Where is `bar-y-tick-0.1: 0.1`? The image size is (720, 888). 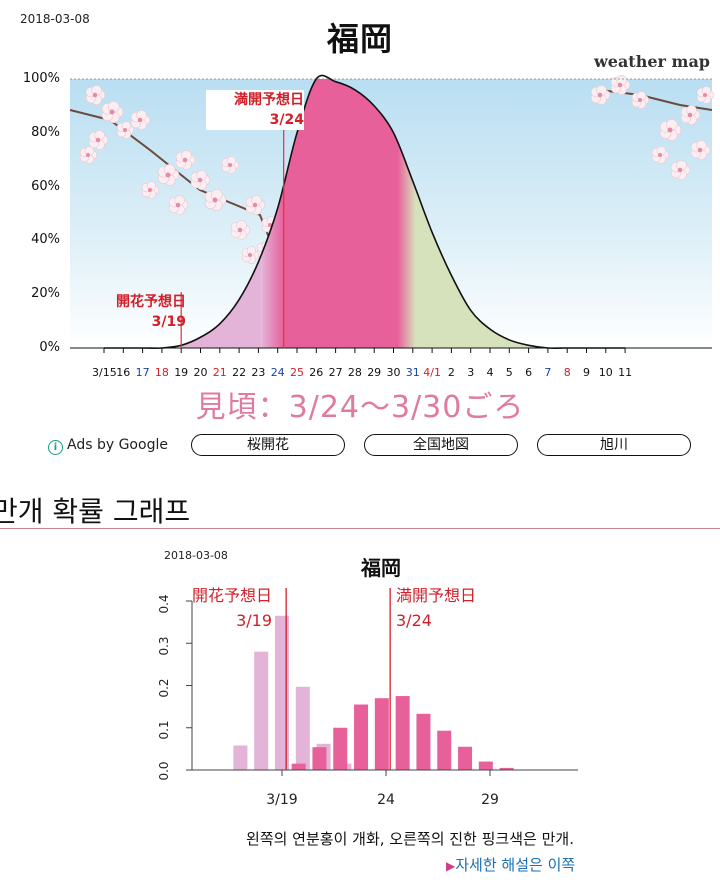
bar-y-tick-0.1: 0.1 is located at coordinates (164, 730).